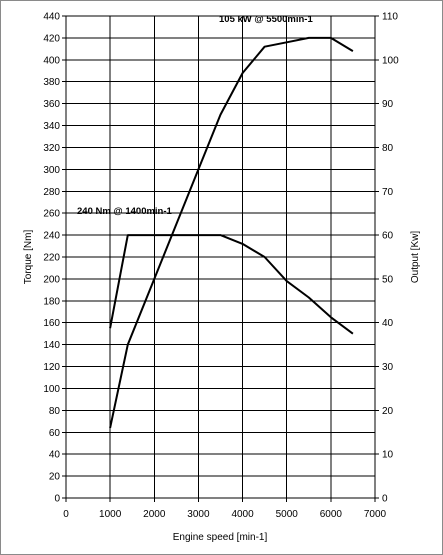  Describe the element at coordinates (28, 257) in the screenshot. I see `y-axis-title: Torque [Nm]` at that location.